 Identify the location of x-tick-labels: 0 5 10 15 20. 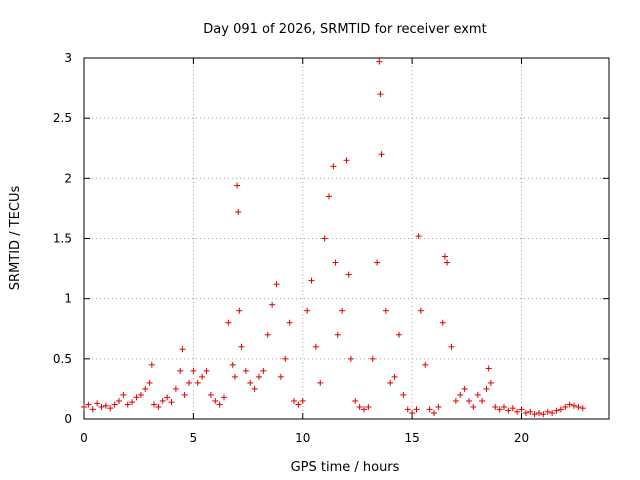
(304, 438).